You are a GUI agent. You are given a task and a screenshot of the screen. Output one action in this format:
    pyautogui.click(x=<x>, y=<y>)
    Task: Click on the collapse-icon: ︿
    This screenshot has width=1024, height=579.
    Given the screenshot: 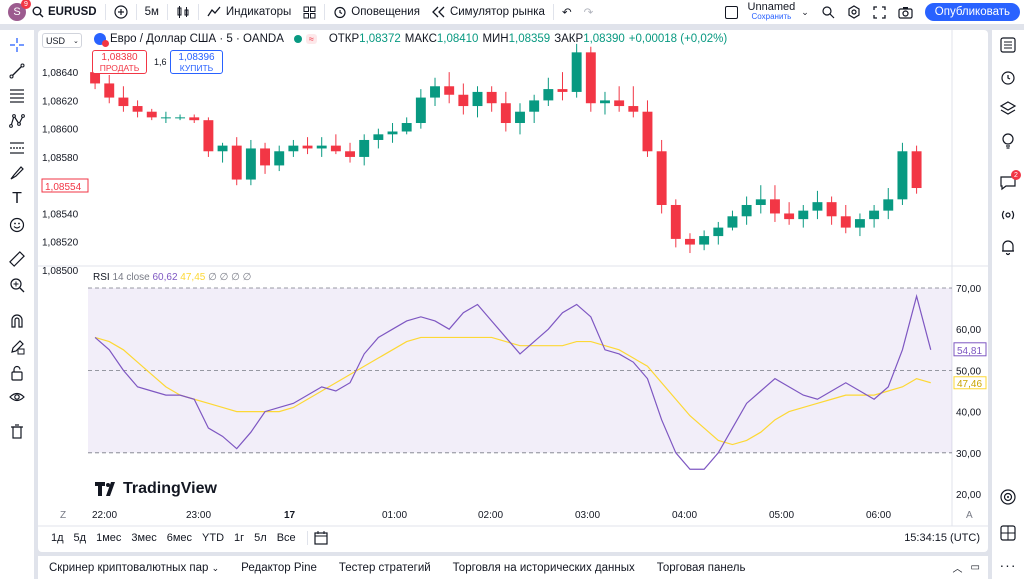 What is the action you would take?
    pyautogui.click(x=957, y=569)
    